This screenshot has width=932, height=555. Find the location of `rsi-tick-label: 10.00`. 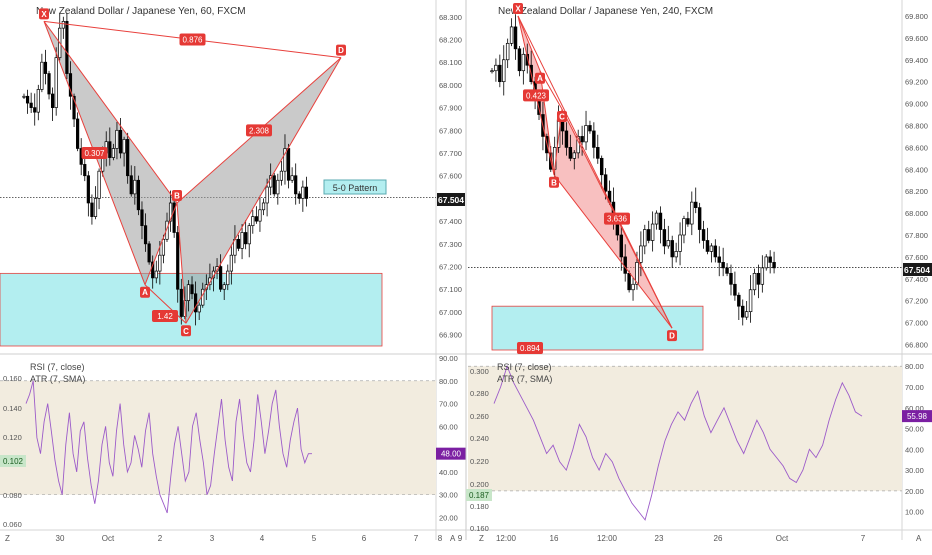

rsi-tick-label: 10.00 is located at coordinates (914, 512).